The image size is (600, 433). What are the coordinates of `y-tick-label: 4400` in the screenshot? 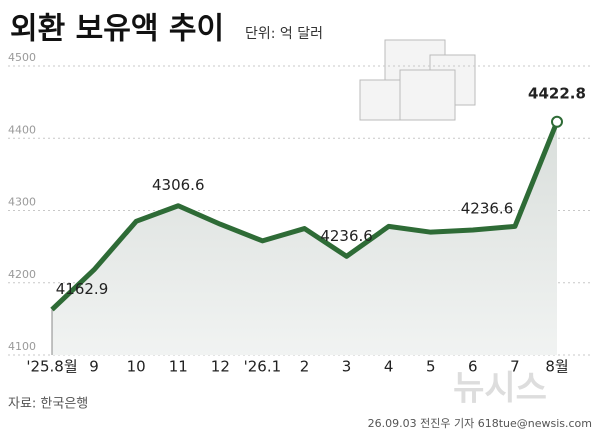 It's located at (22, 129).